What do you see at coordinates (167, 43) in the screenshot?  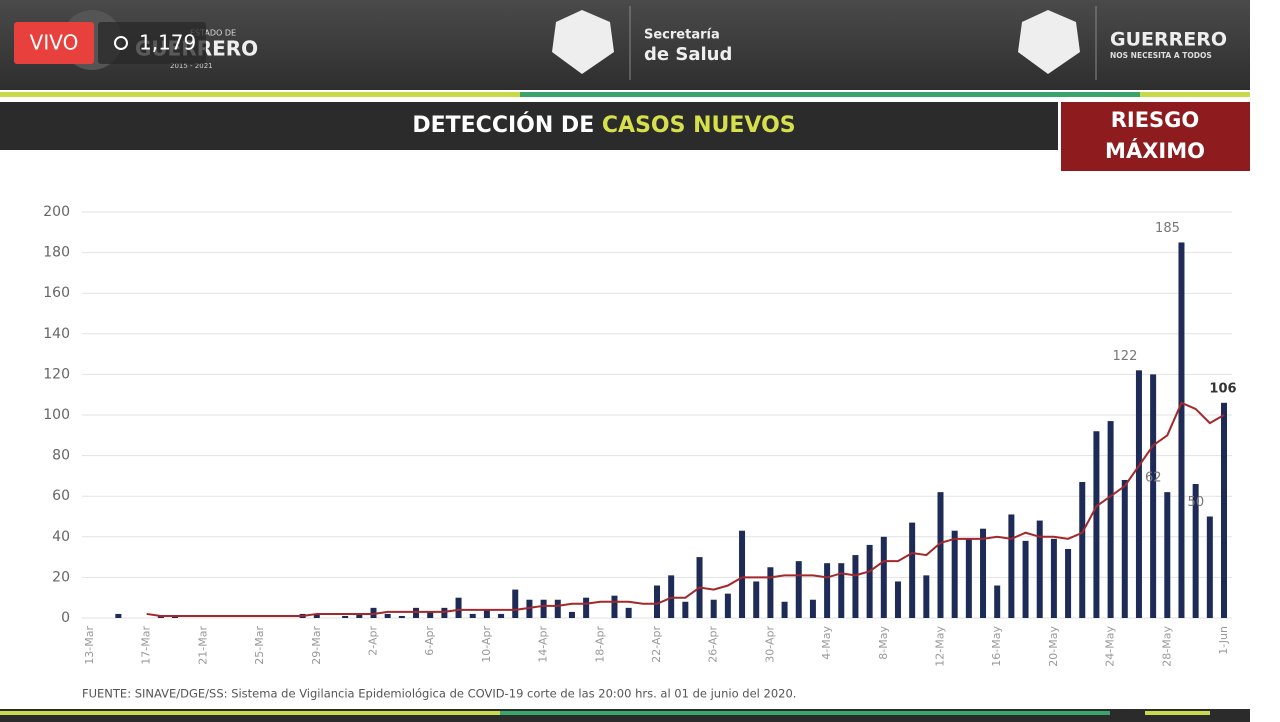 I see `viewer-count: 1,179` at bounding box center [167, 43].